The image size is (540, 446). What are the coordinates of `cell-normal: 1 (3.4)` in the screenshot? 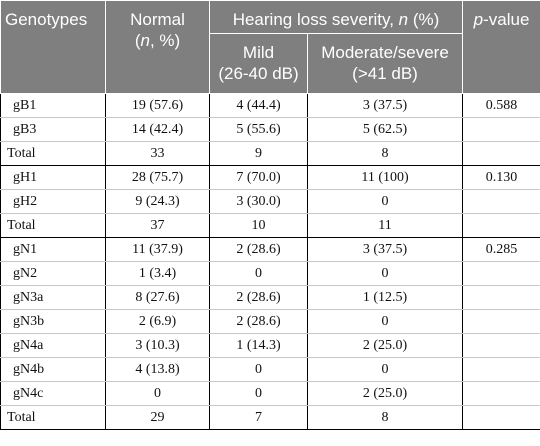 It's located at (157, 273).